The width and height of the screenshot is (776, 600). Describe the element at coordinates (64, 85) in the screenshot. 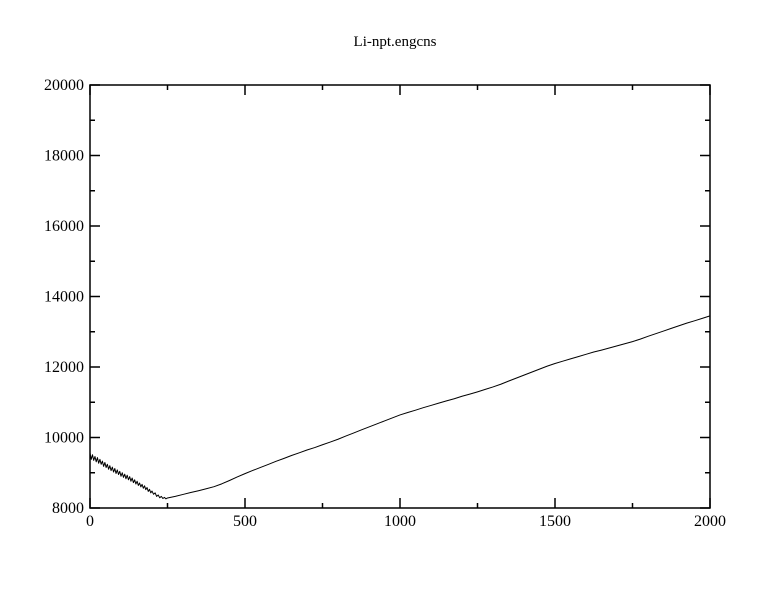

I see `y-tick-label: 20000` at that location.